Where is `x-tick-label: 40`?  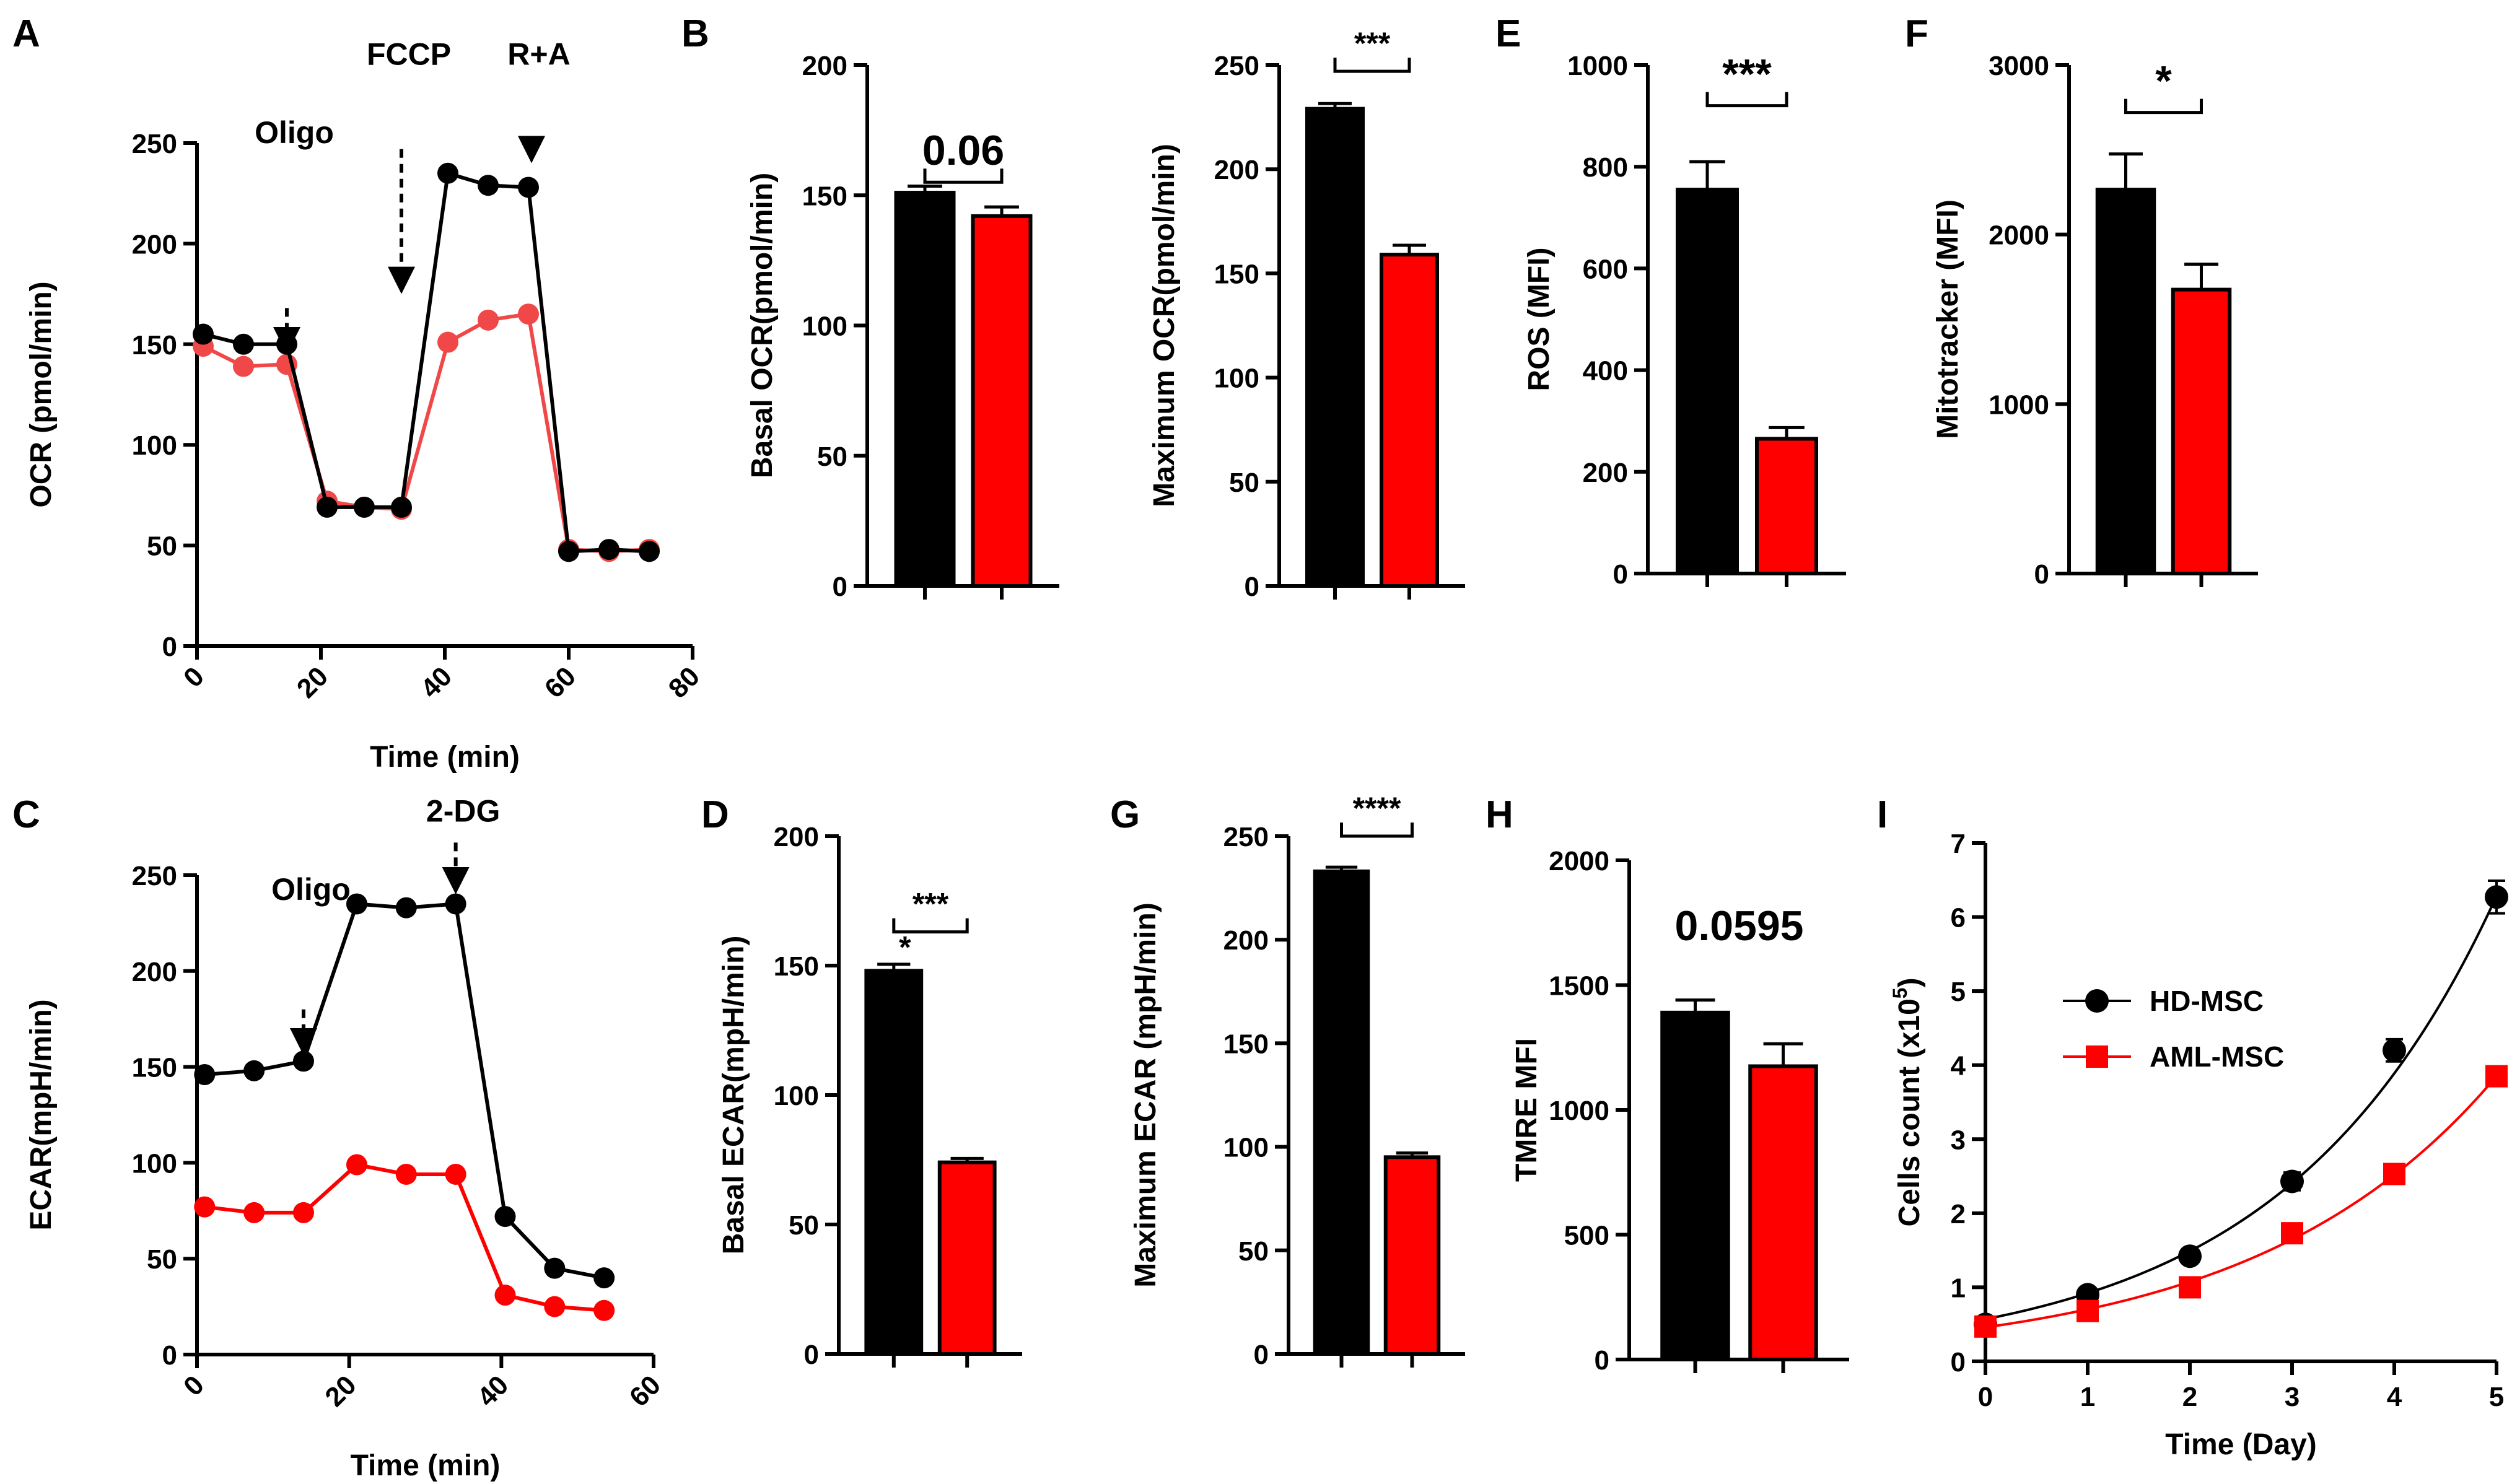 x-tick-label: 40 is located at coordinates (436, 682).